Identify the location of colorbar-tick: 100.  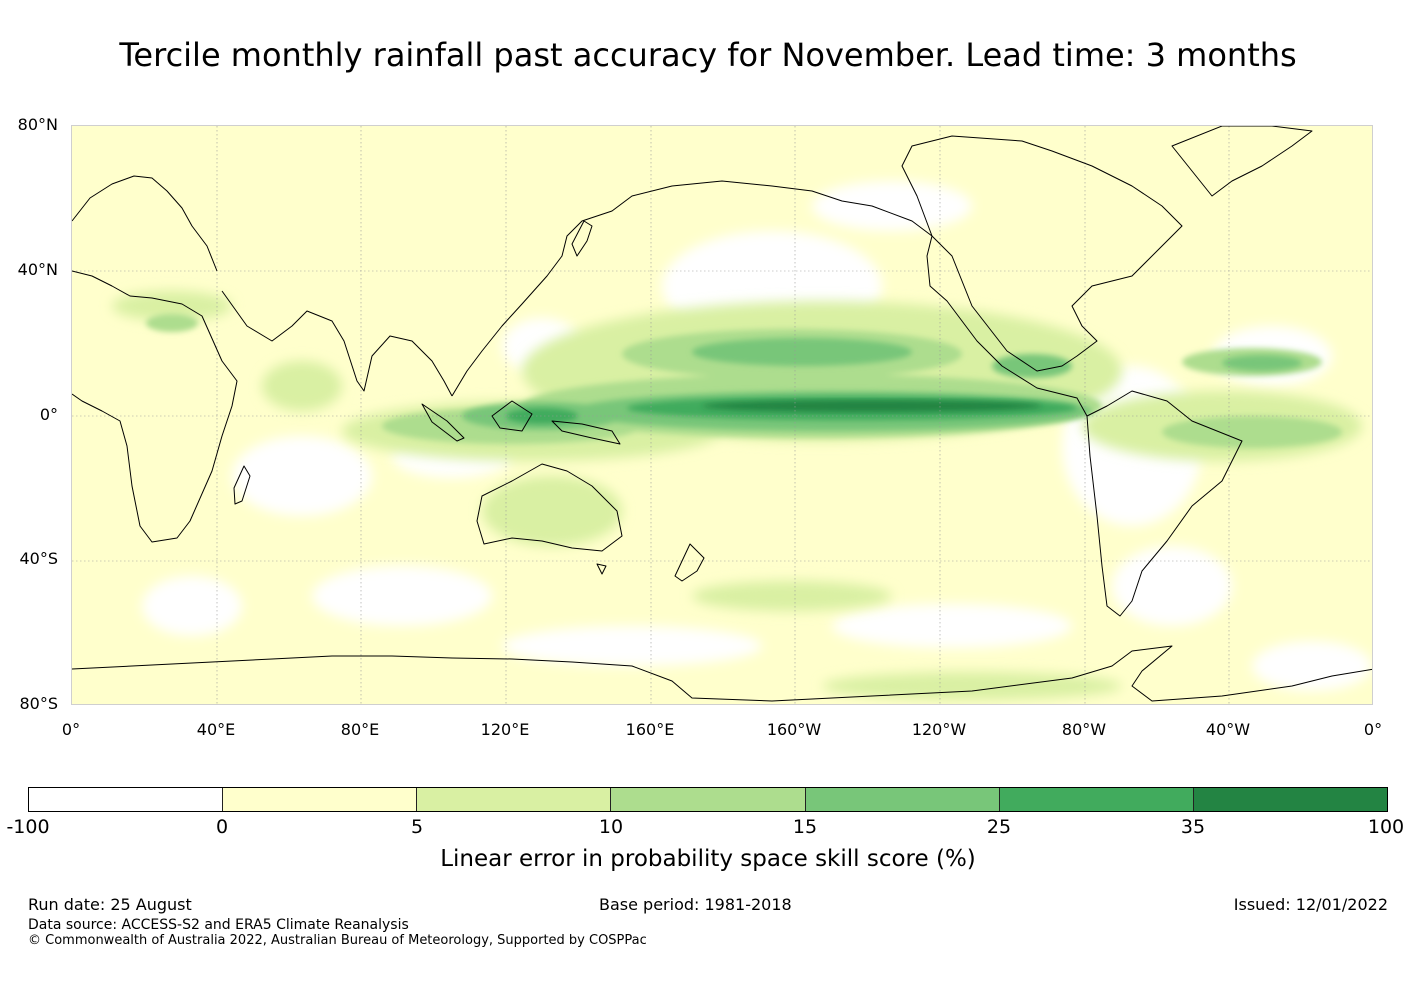
(1386, 827).